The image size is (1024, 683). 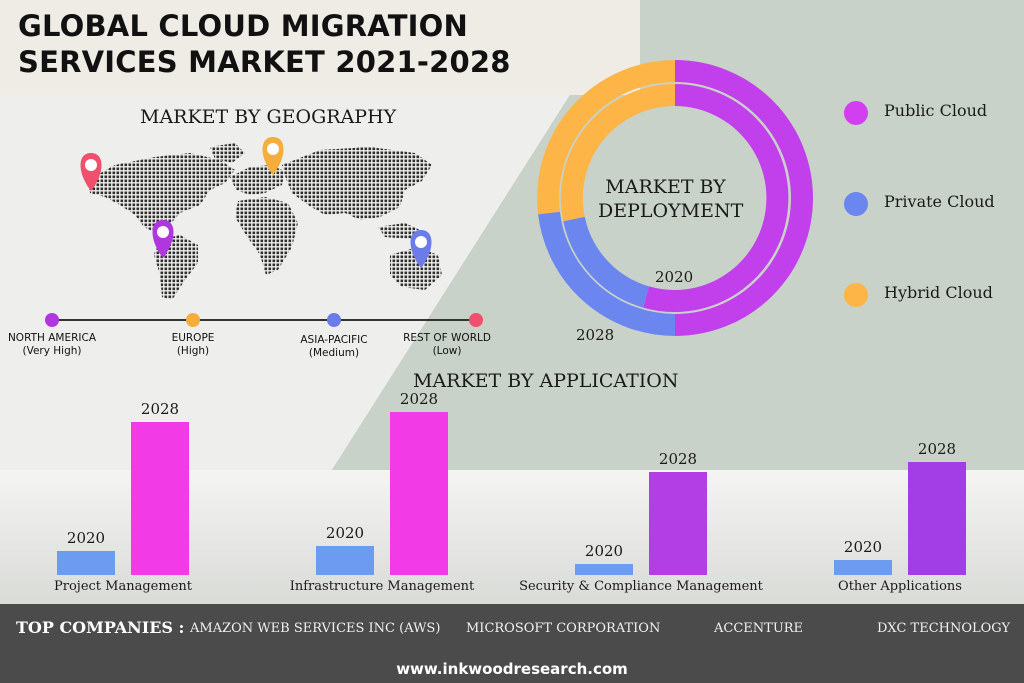 What do you see at coordinates (345, 533) in the screenshot?
I see `bar-label-2020-1: 2020` at bounding box center [345, 533].